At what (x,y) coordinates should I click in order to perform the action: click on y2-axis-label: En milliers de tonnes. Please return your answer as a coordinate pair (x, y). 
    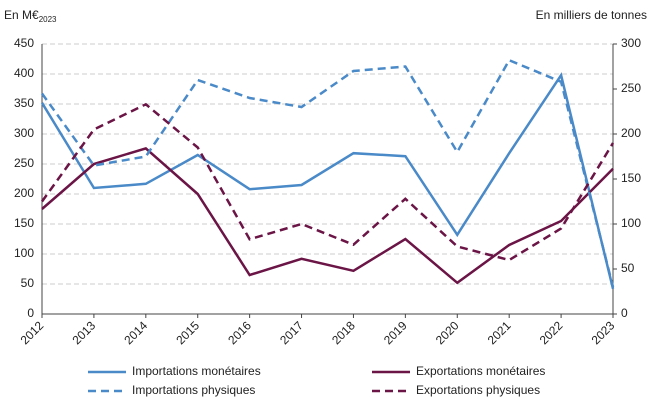
    Looking at the image, I should click on (591, 15).